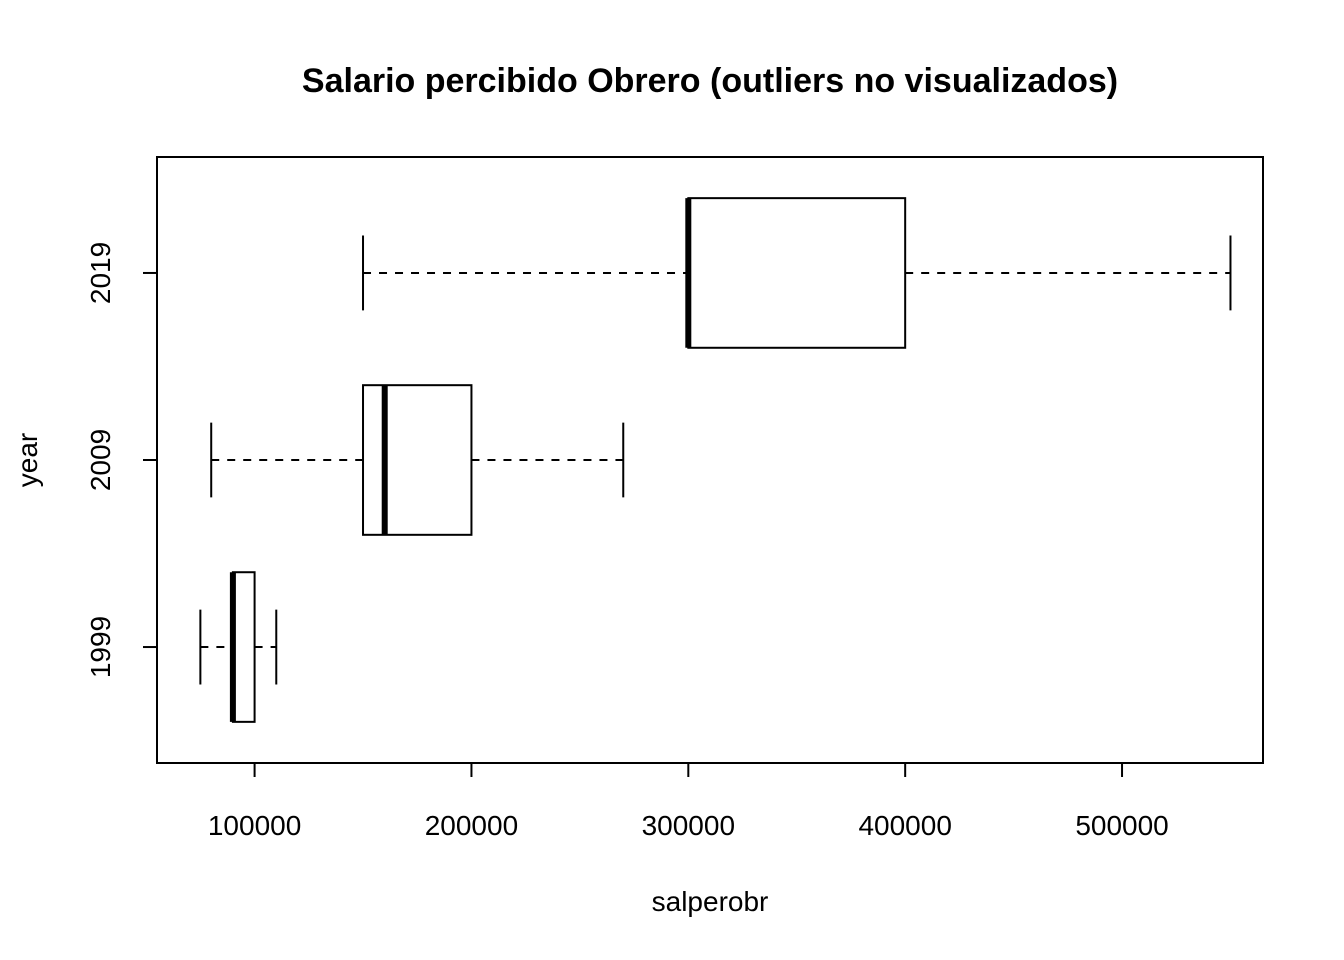 This screenshot has width=1344, height=960. Describe the element at coordinates (471, 825) in the screenshot. I see `x-tick-label: 200000` at that location.